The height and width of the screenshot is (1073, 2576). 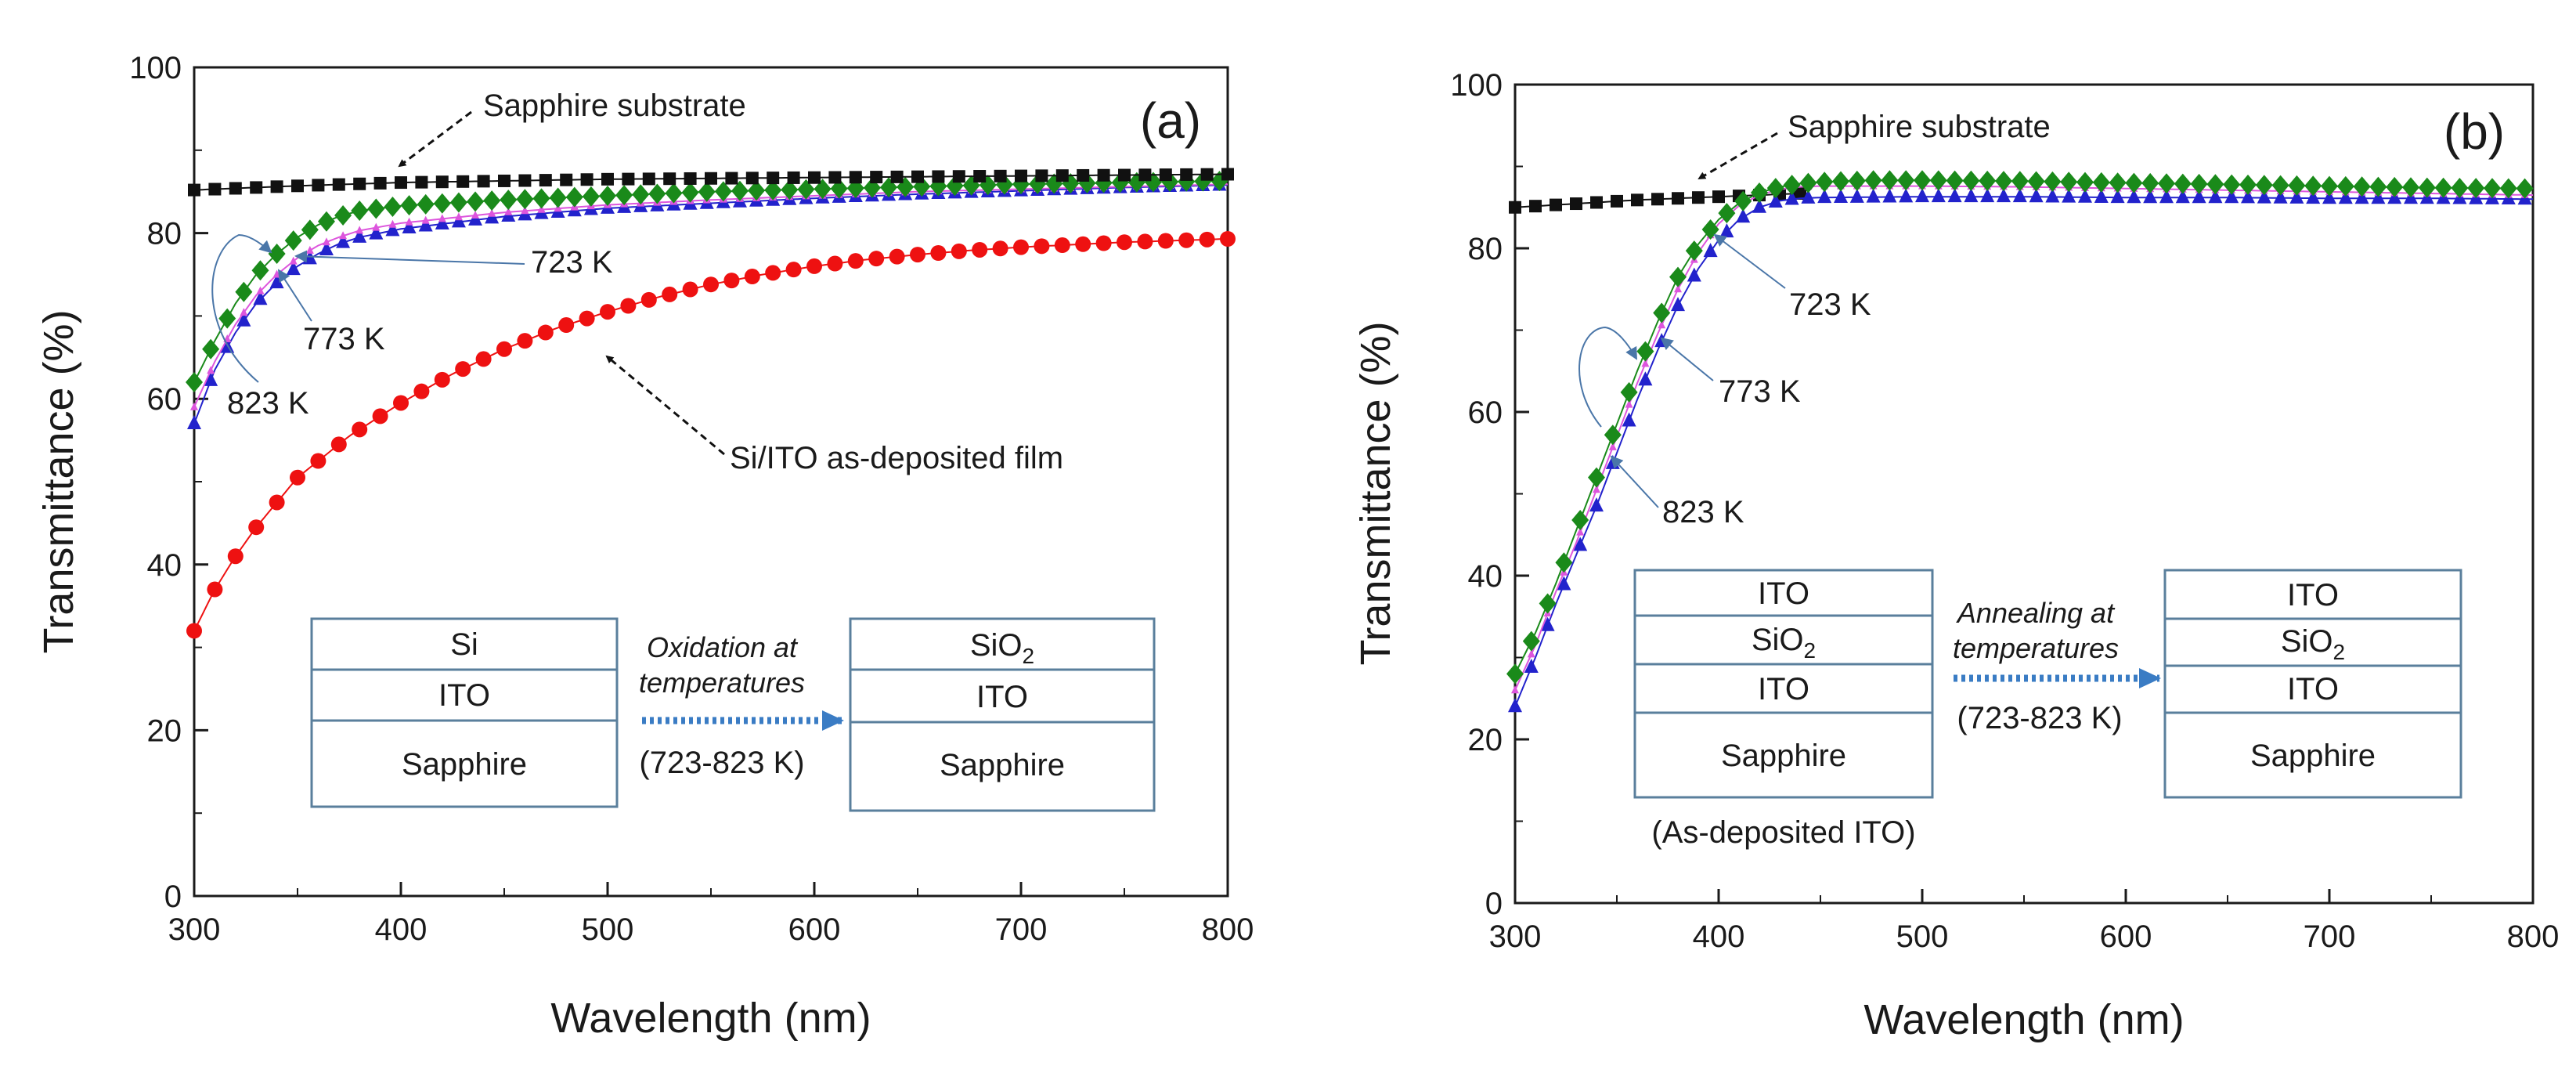 I want to click on x-tick-label: 500, so click(x=1922, y=937).